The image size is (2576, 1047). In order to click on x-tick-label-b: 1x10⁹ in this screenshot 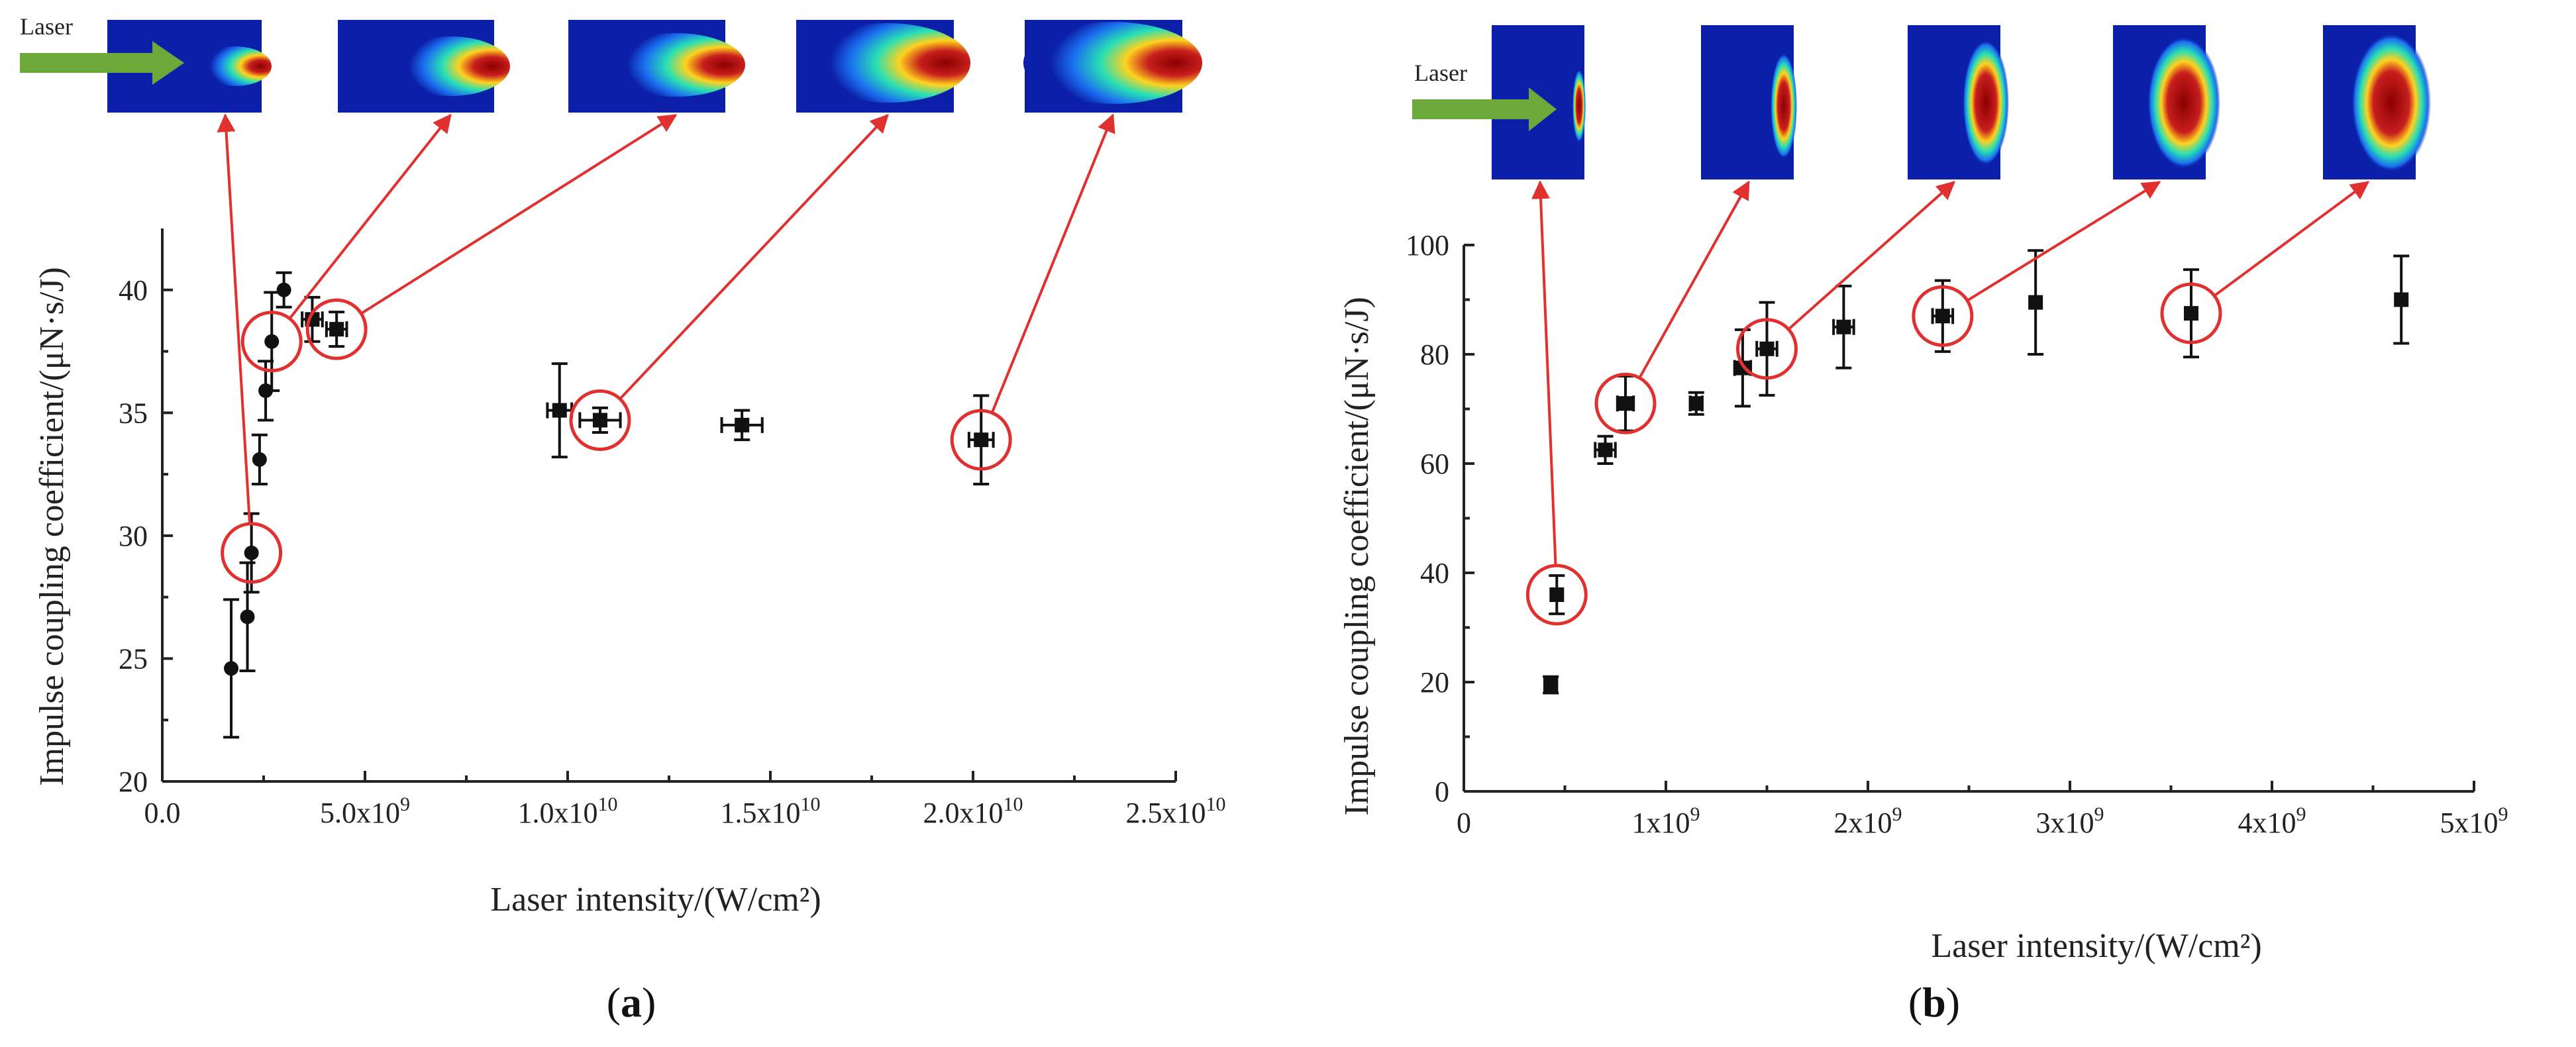, I will do `click(1666, 821)`.